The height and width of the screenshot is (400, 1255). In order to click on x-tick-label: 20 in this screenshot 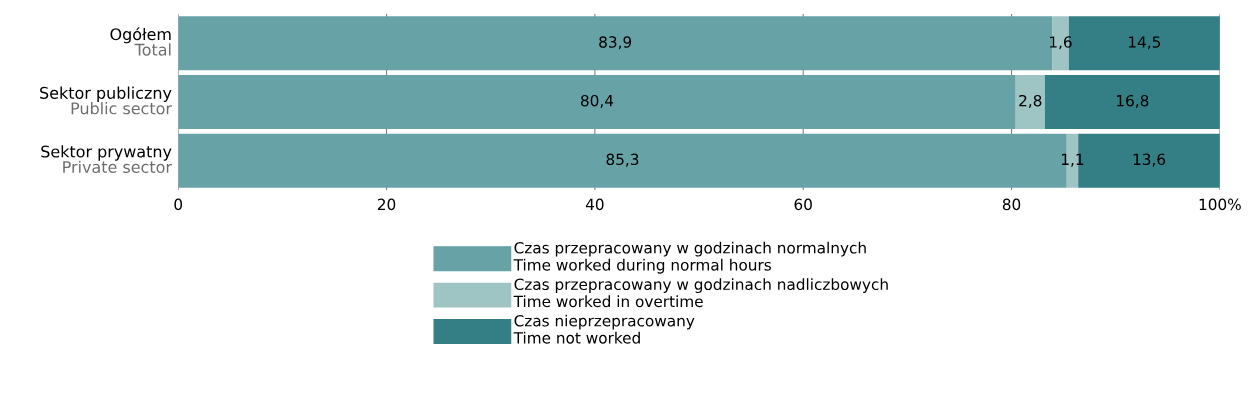, I will do `click(386, 204)`.